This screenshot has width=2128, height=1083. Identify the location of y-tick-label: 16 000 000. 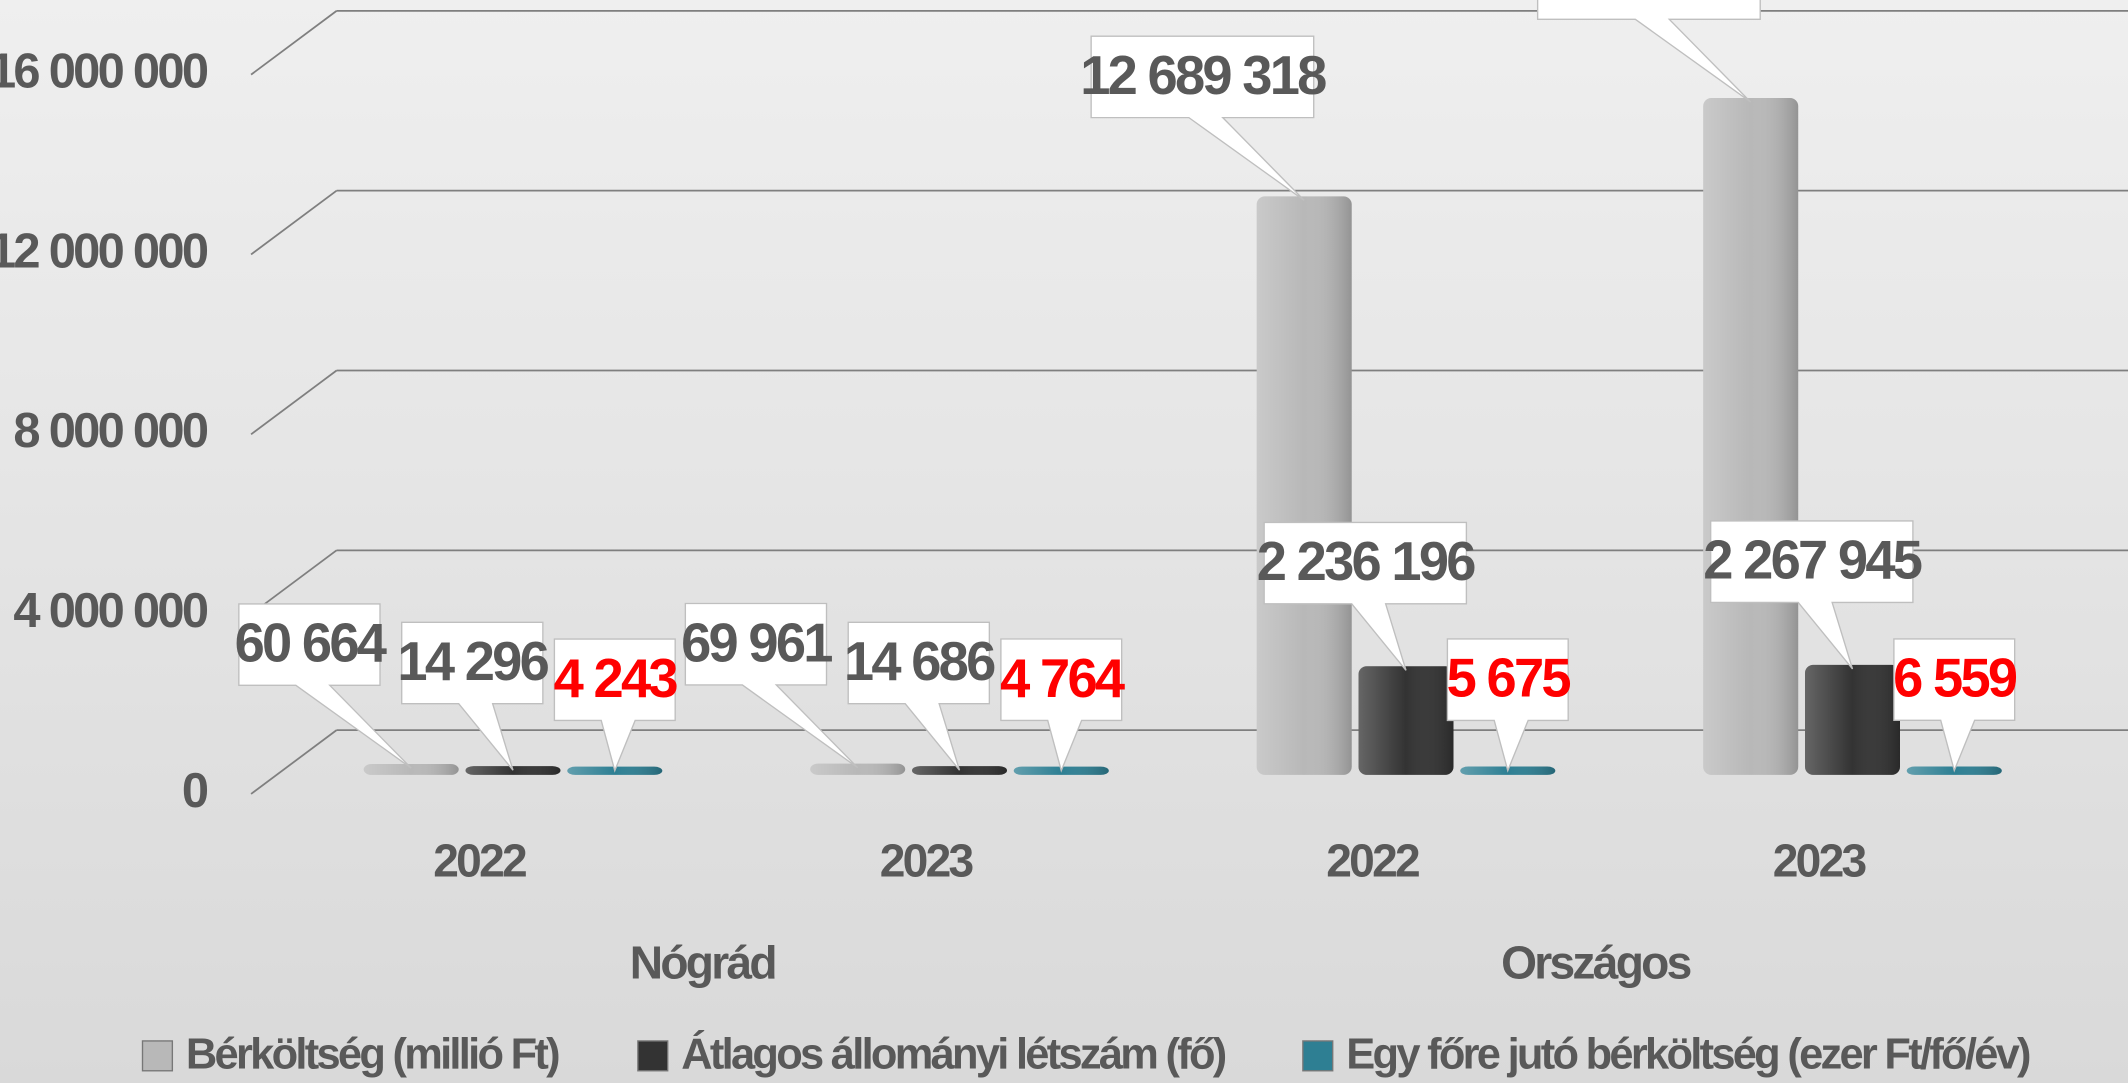
(104, 72).